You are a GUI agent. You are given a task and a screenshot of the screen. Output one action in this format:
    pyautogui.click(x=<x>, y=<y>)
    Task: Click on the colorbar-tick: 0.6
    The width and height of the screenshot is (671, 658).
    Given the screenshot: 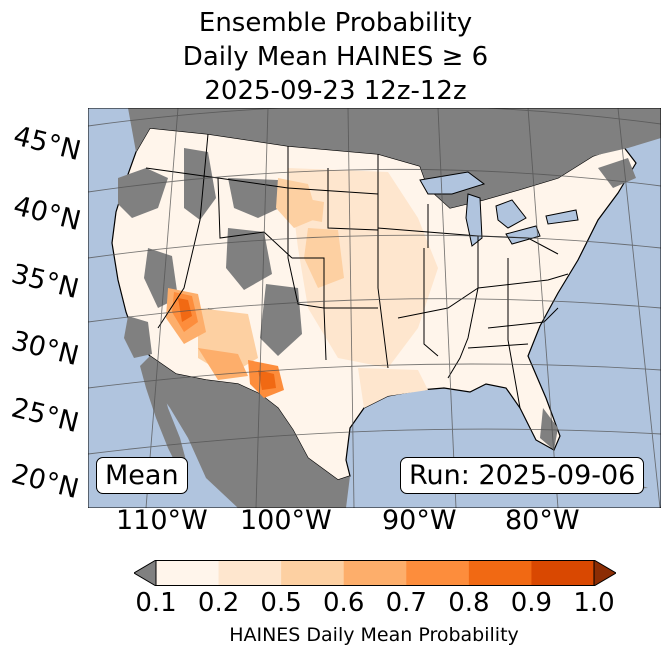 What is the action you would take?
    pyautogui.click(x=344, y=603)
    